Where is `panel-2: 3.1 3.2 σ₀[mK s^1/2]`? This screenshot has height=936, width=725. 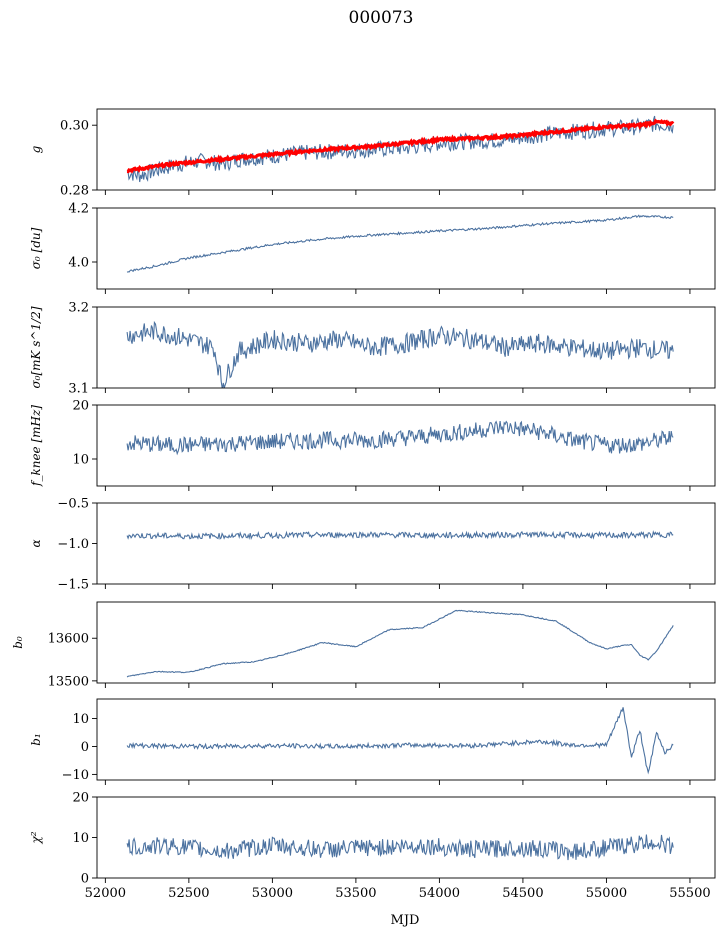 panel-2: 3.1 3.2 σ₀[mK s^1/2] is located at coordinates (372, 349).